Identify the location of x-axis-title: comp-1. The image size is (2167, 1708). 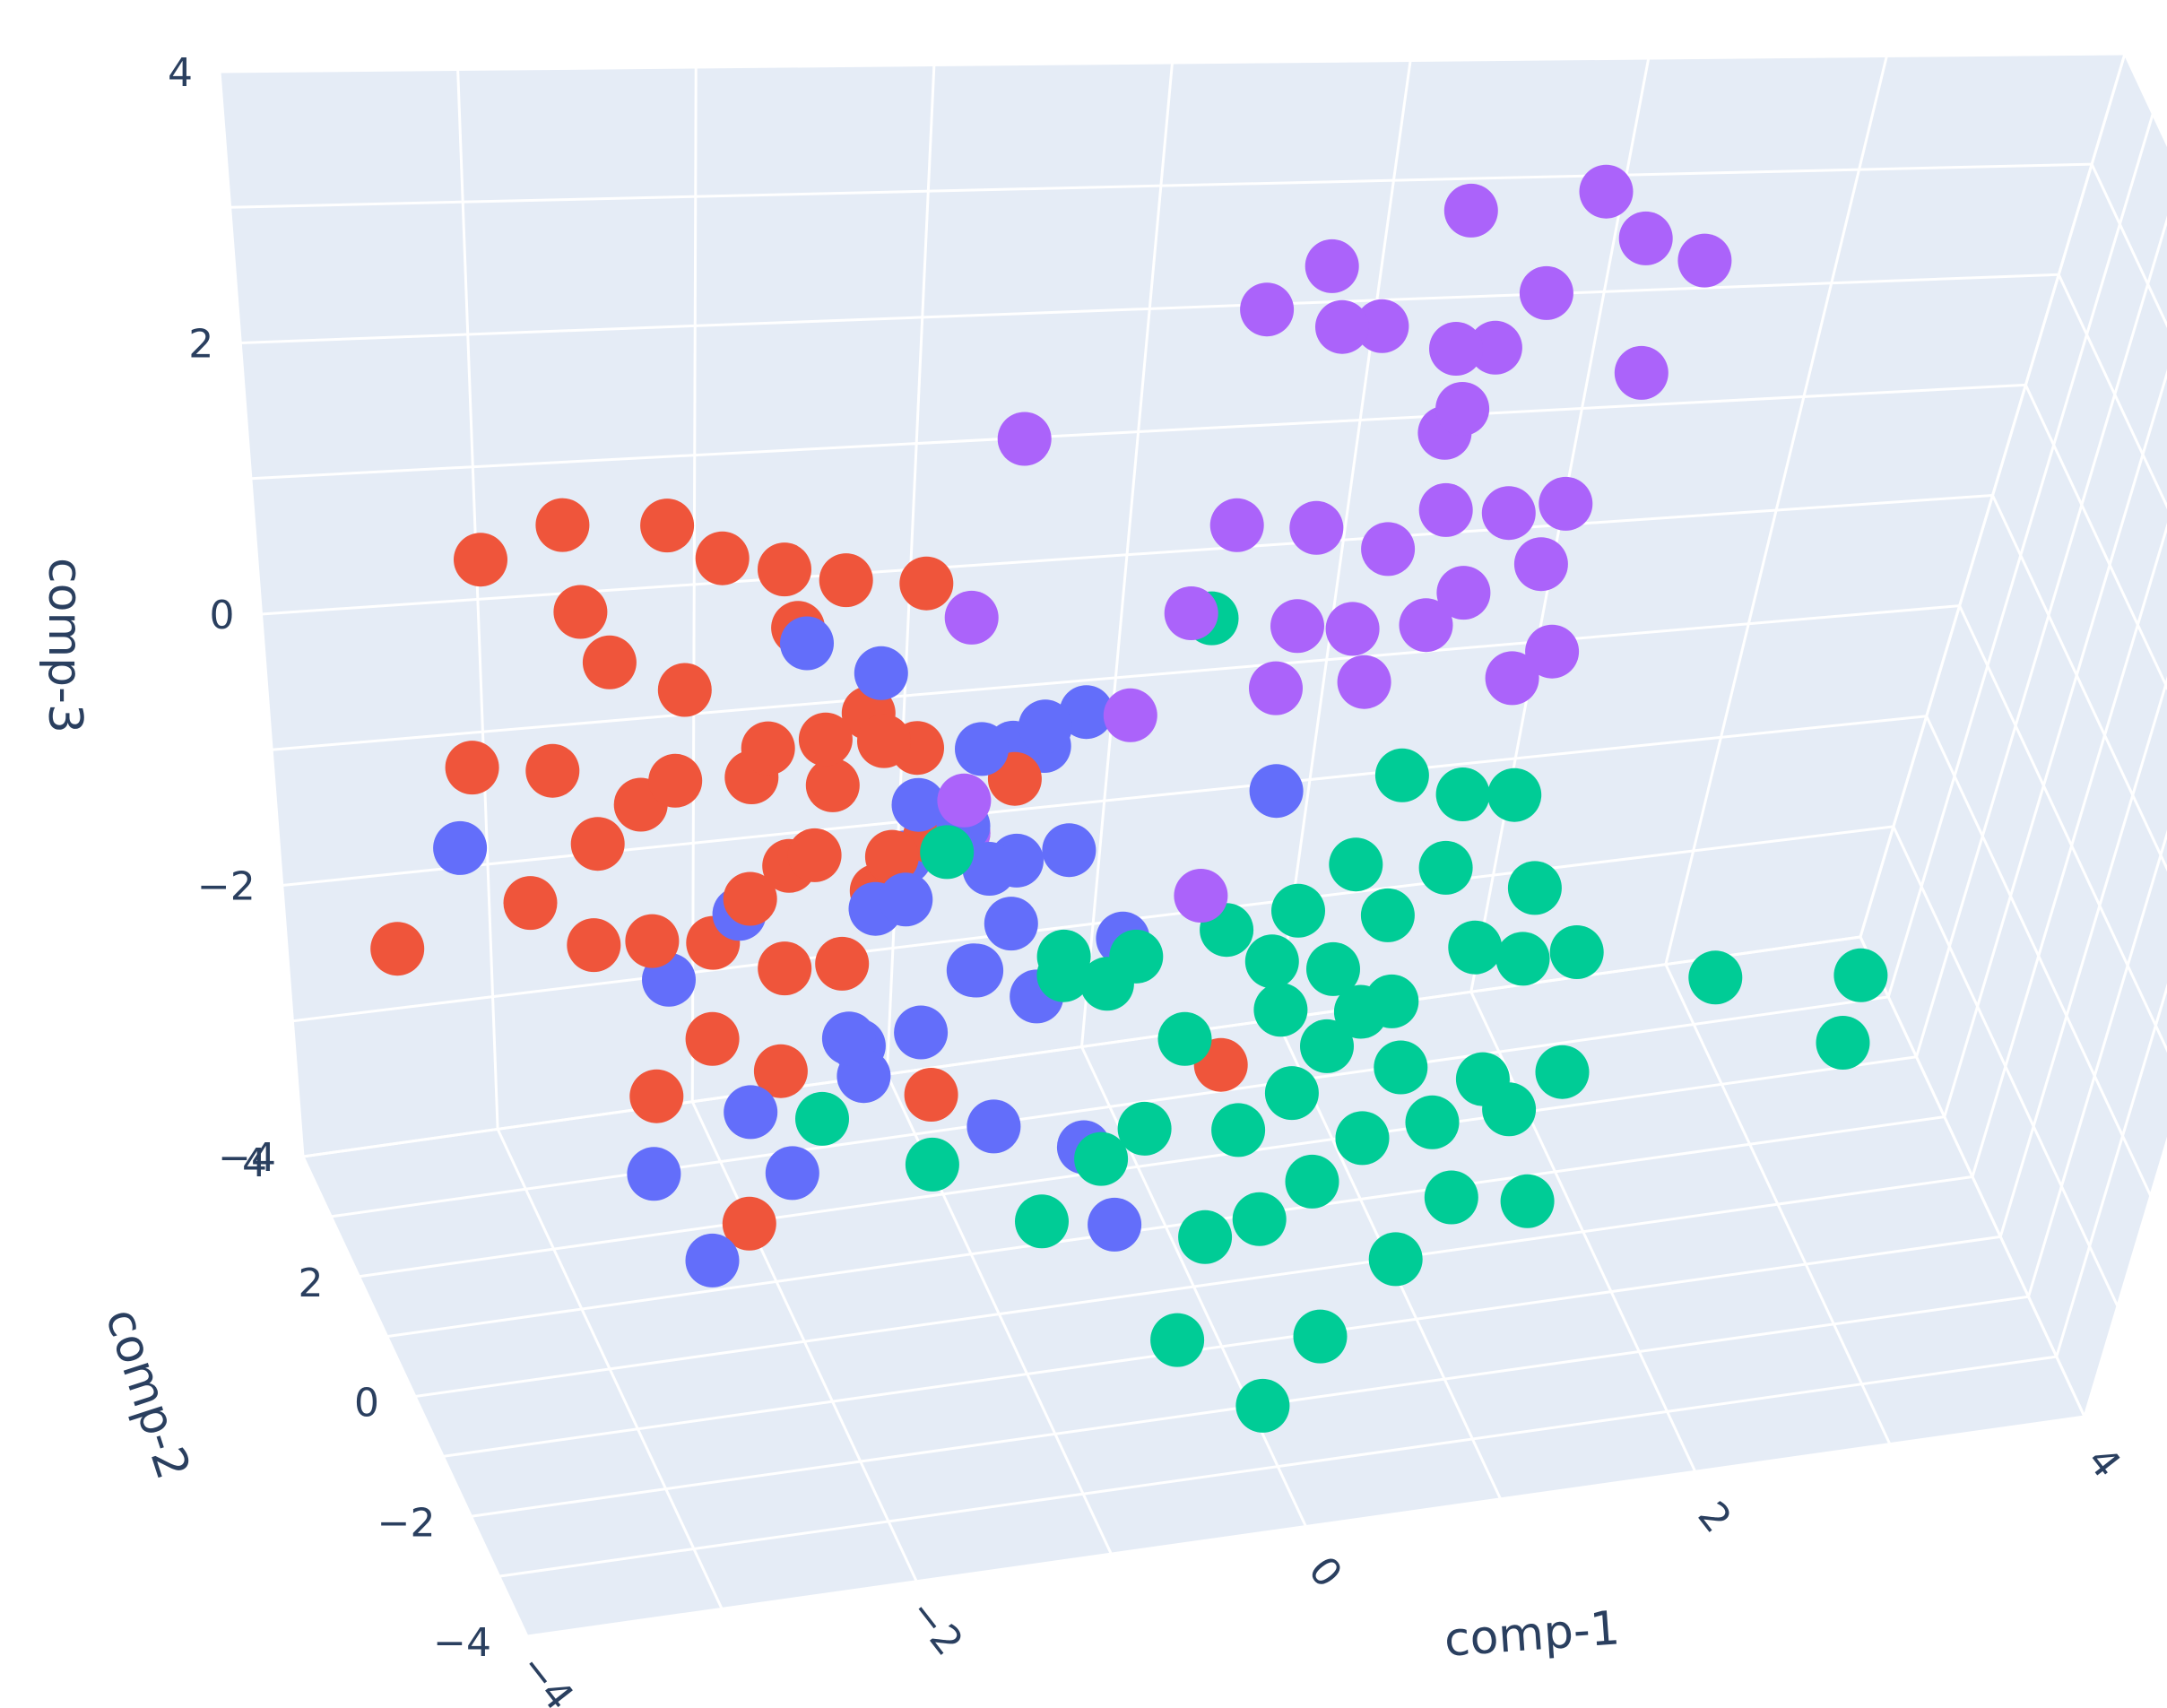
(1532, 1634).